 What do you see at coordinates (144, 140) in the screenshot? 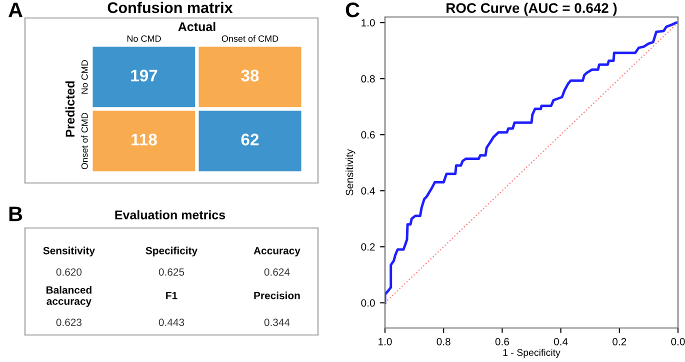
I see `data-label: 118` at bounding box center [144, 140].